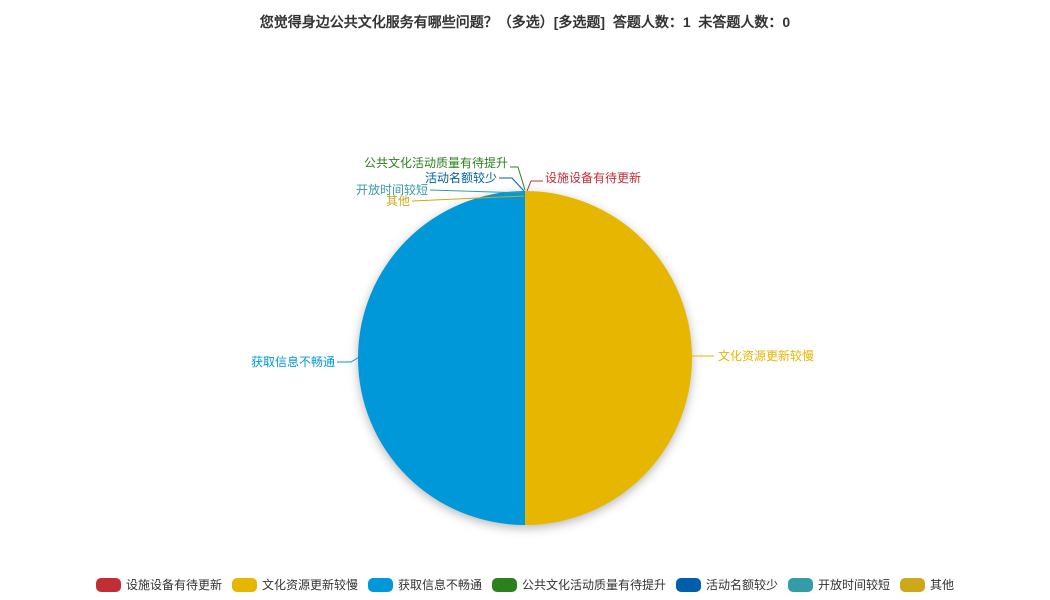 This screenshot has height=600, width=1050. Describe the element at coordinates (349, 359) in the screenshot. I see `leader-line-information-access` at that location.